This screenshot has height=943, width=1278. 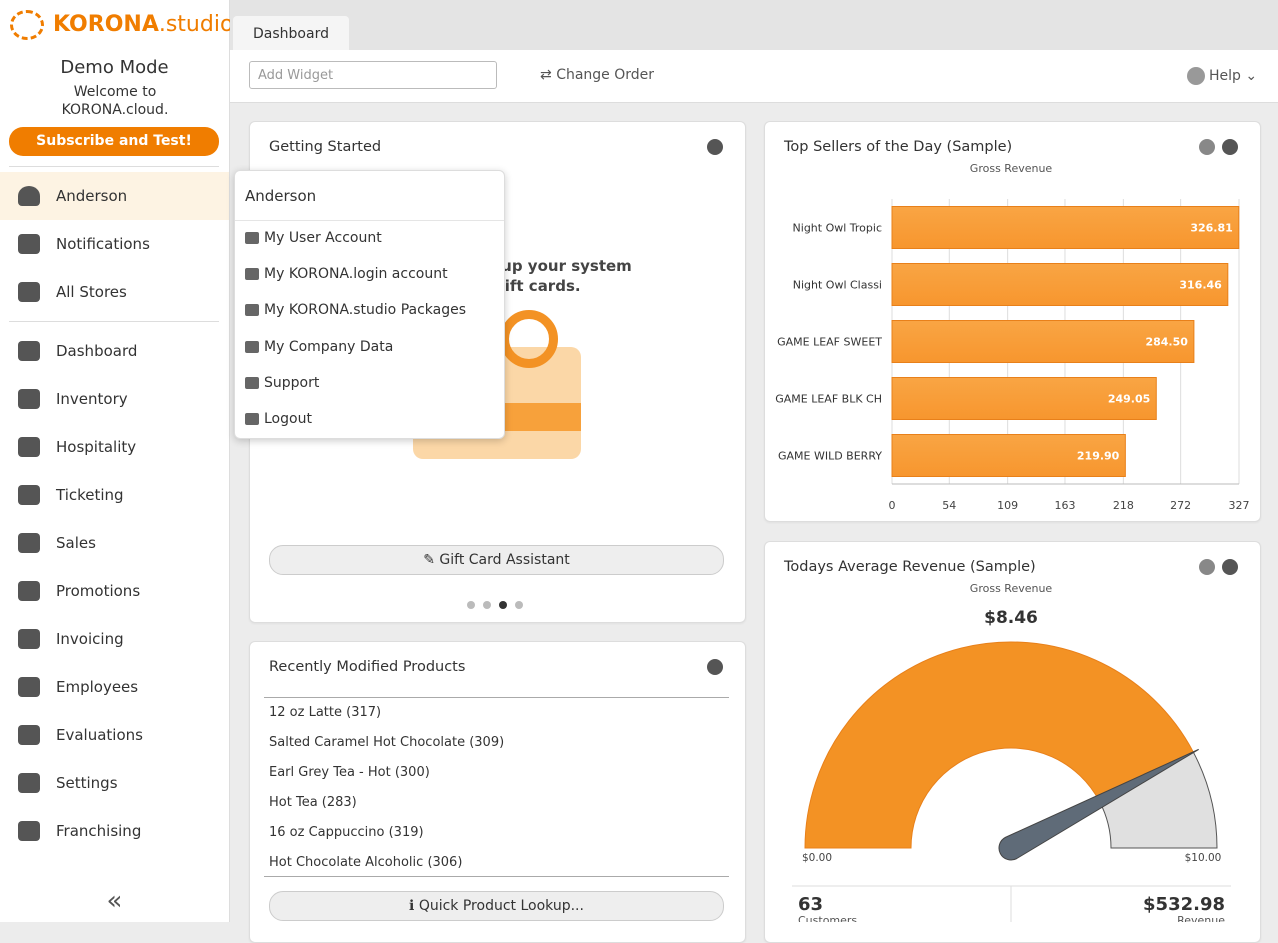 What do you see at coordinates (96, 447) in the screenshot?
I see `nav-label: Hospitality` at bounding box center [96, 447].